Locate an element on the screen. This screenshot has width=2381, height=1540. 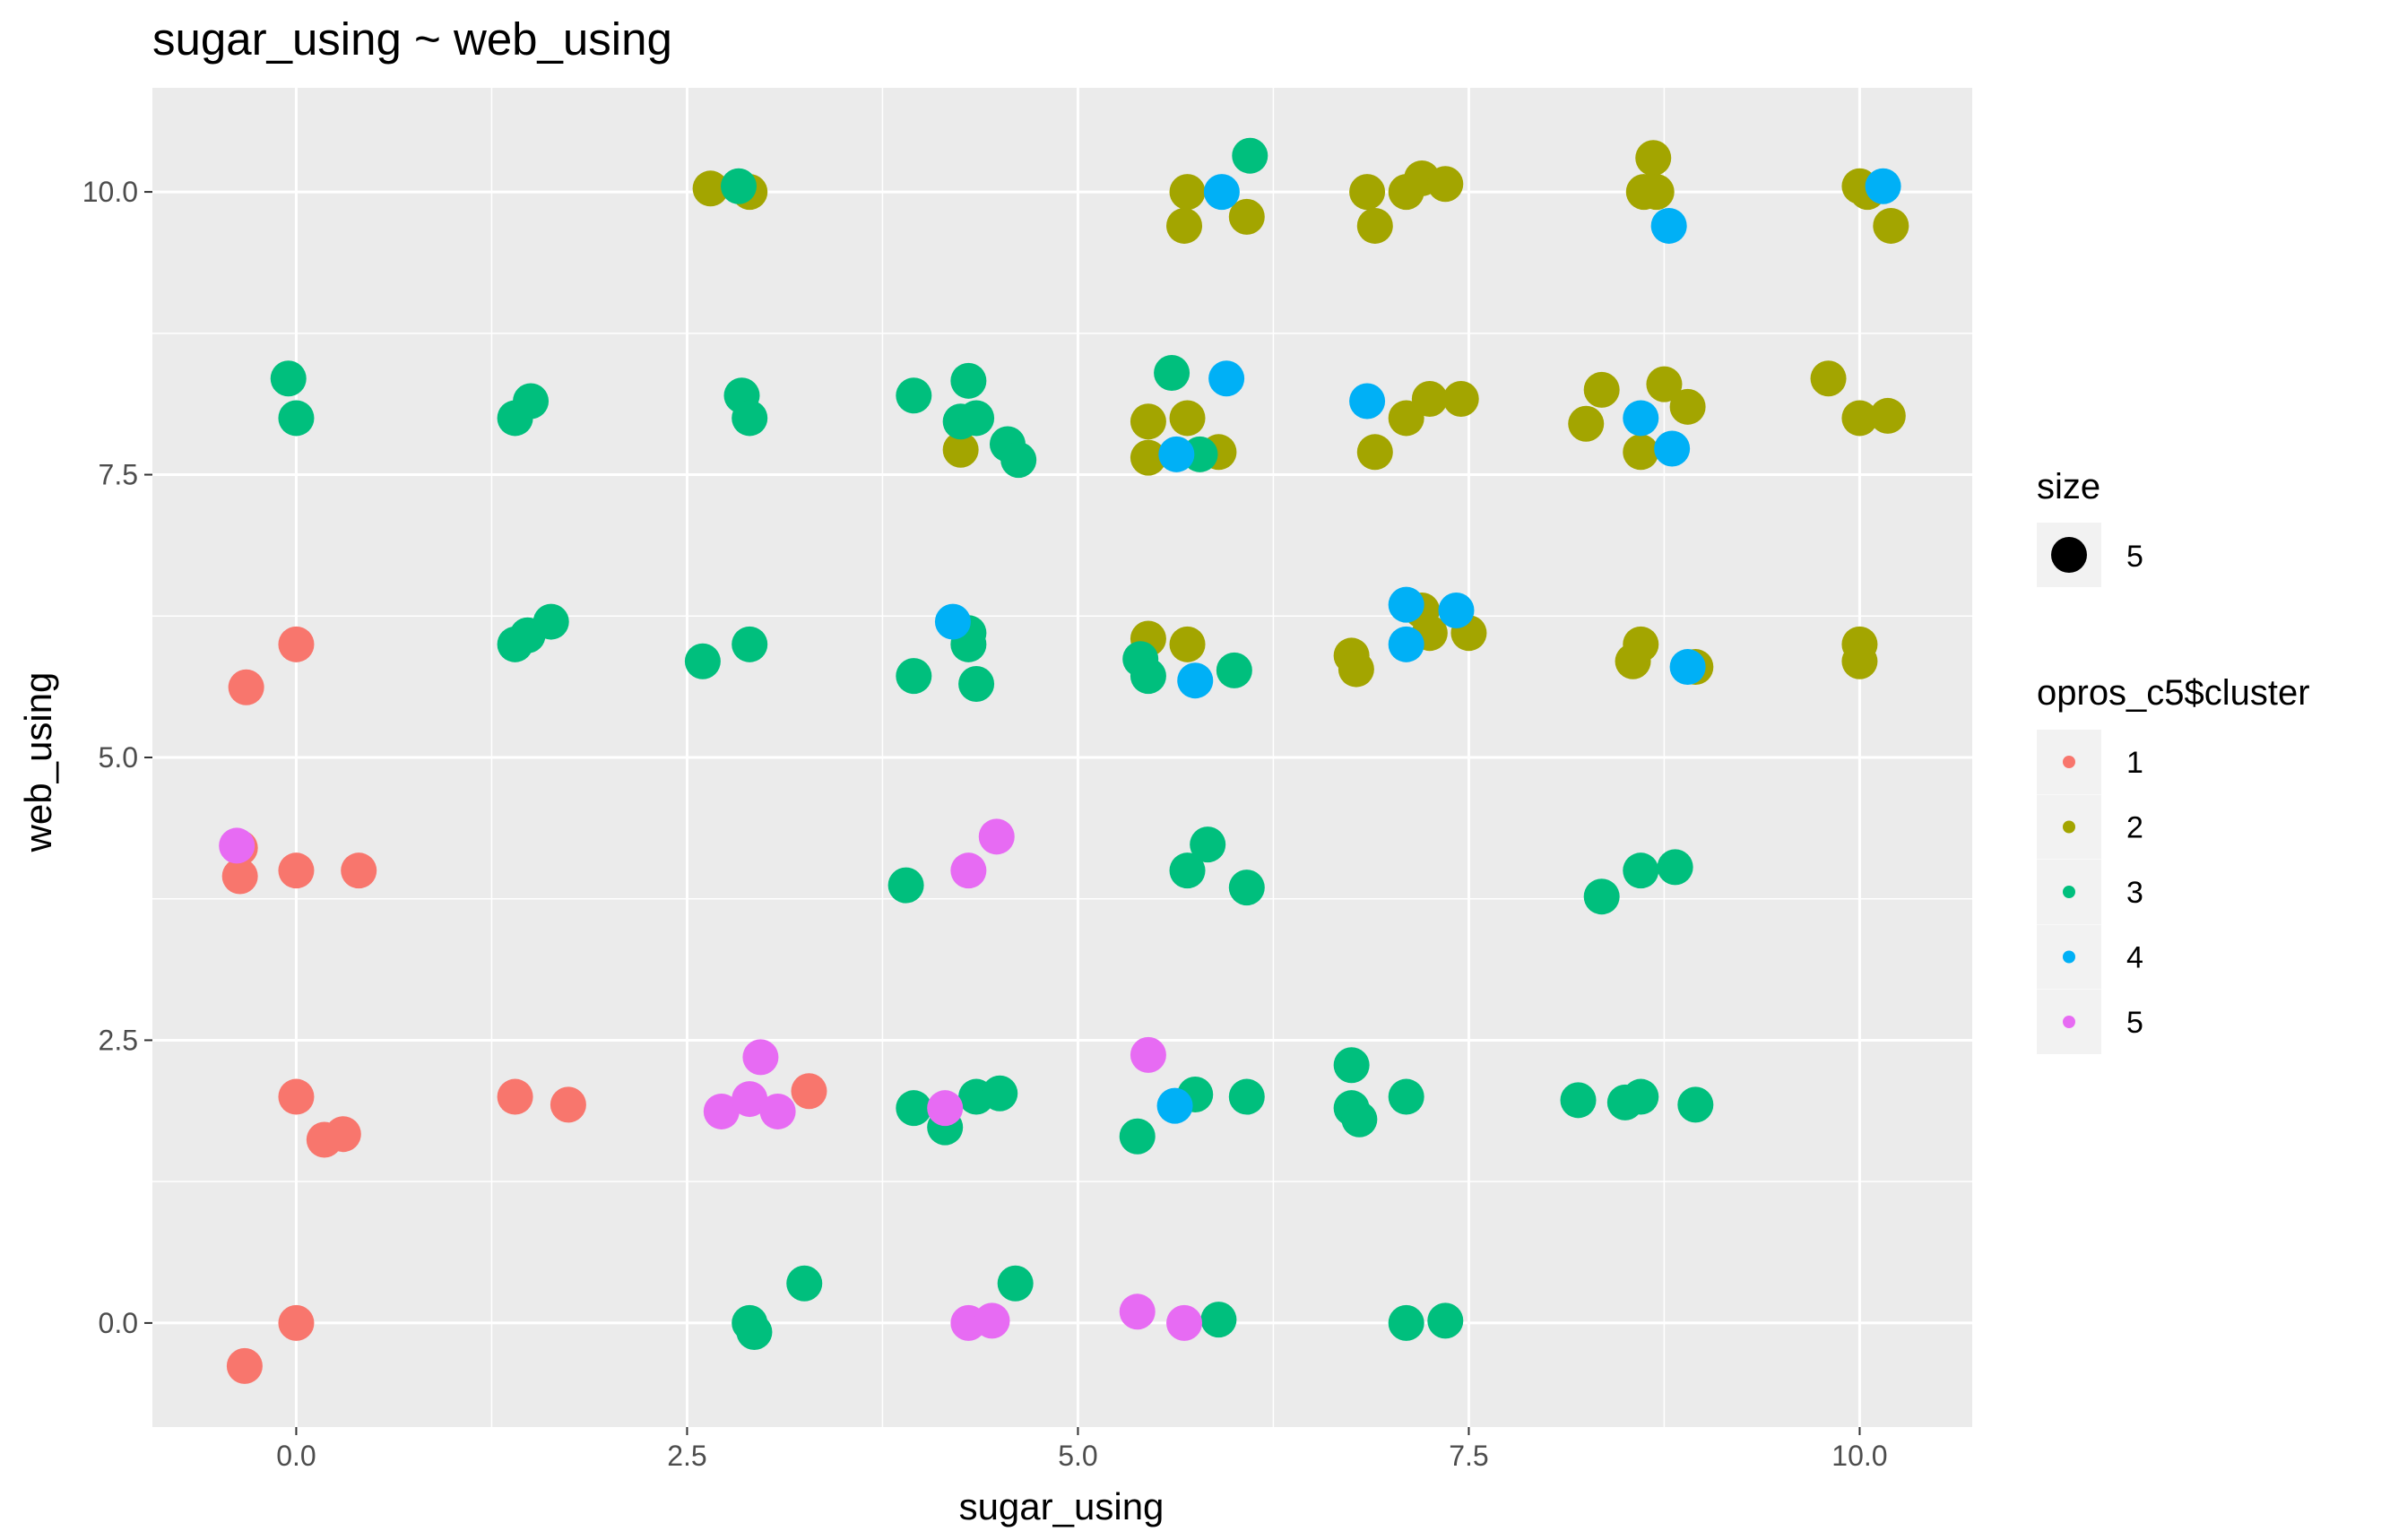
x-tick-label: 5.0 is located at coordinates (1077, 1456).